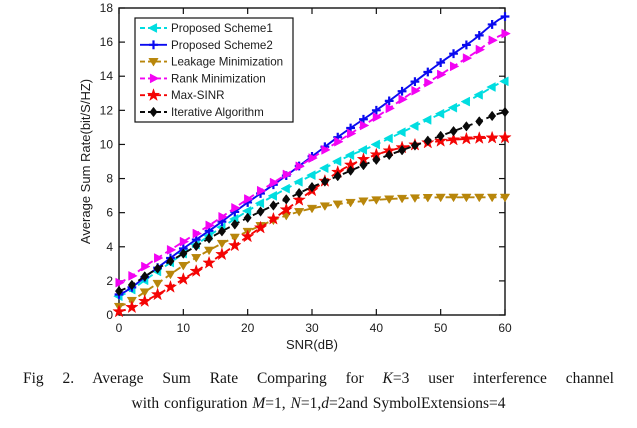 This screenshot has height=428, width=637. What do you see at coordinates (217, 112) in the screenshot?
I see `legend-label: Iterative Algorithm` at bounding box center [217, 112].